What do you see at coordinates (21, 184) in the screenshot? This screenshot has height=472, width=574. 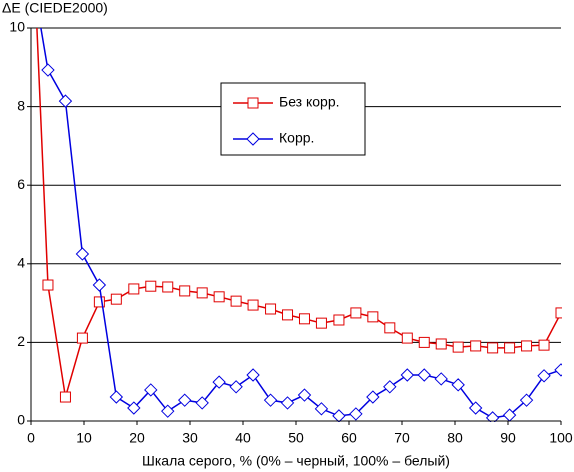 I see `y-tick-label: 6` at bounding box center [21, 184].